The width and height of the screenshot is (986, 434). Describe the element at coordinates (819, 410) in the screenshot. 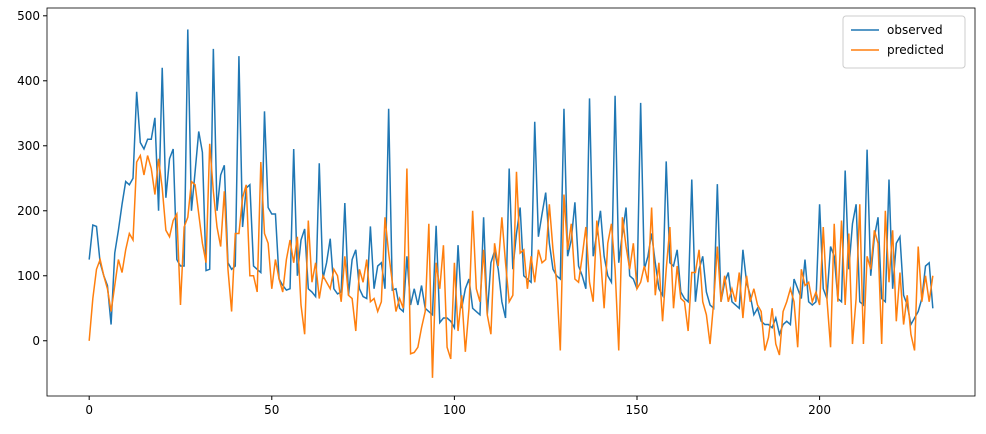

I see `x-tick-label: 200` at that location.